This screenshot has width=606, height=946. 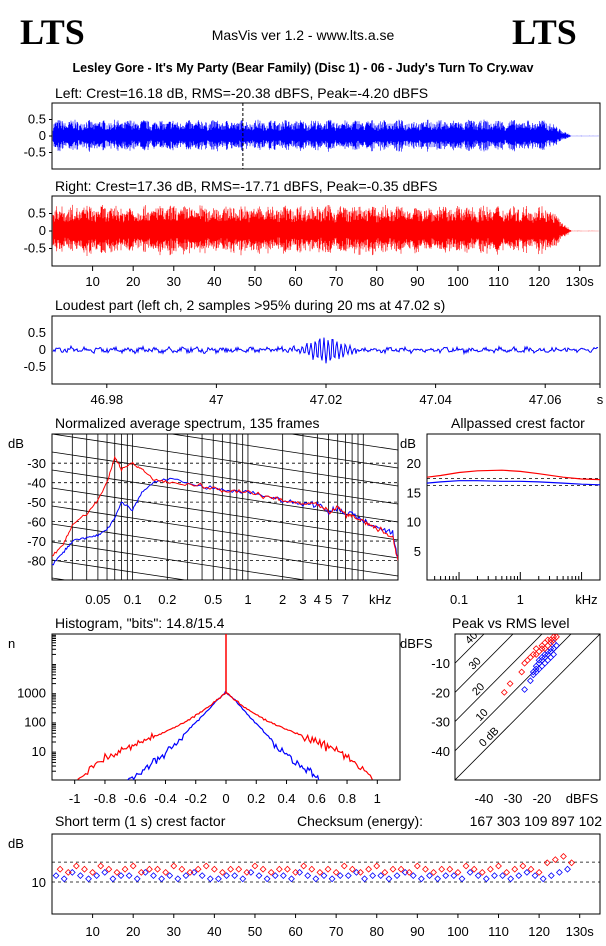 I want to click on peak-vs-rms-crest-label: 30, so click(x=475, y=663).